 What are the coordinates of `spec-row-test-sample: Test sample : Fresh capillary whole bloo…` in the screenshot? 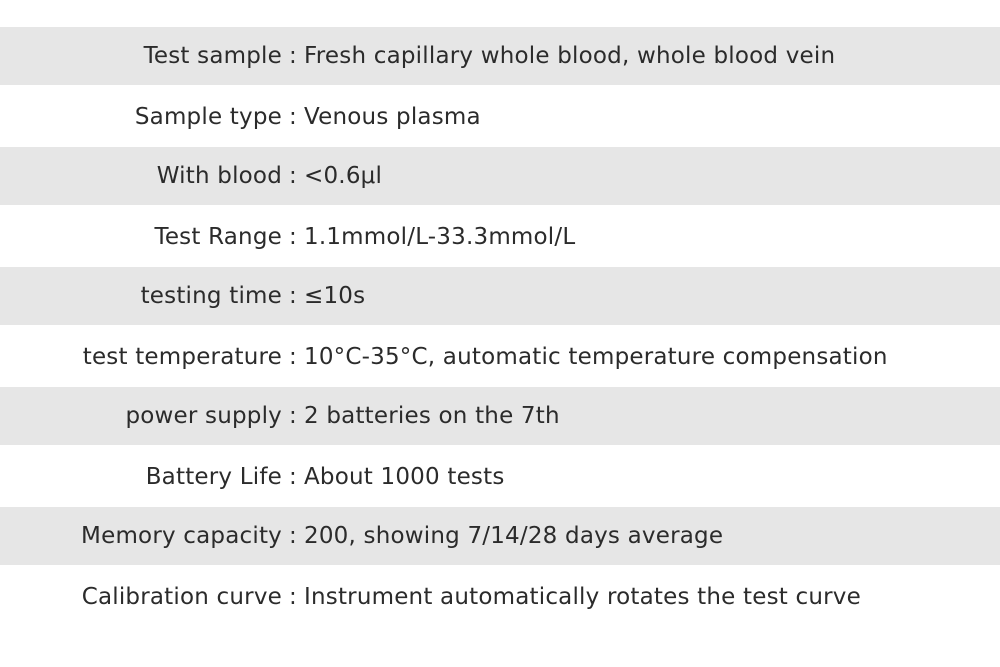 It's located at (500, 56).